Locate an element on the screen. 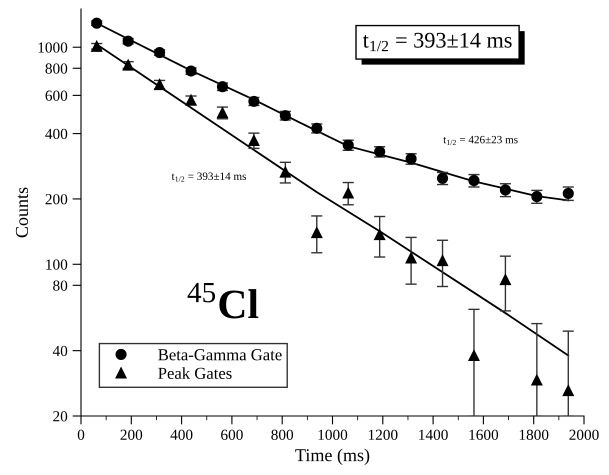 This screenshot has width=609, height=475. x-tick-label: 1200 is located at coordinates (383, 435).